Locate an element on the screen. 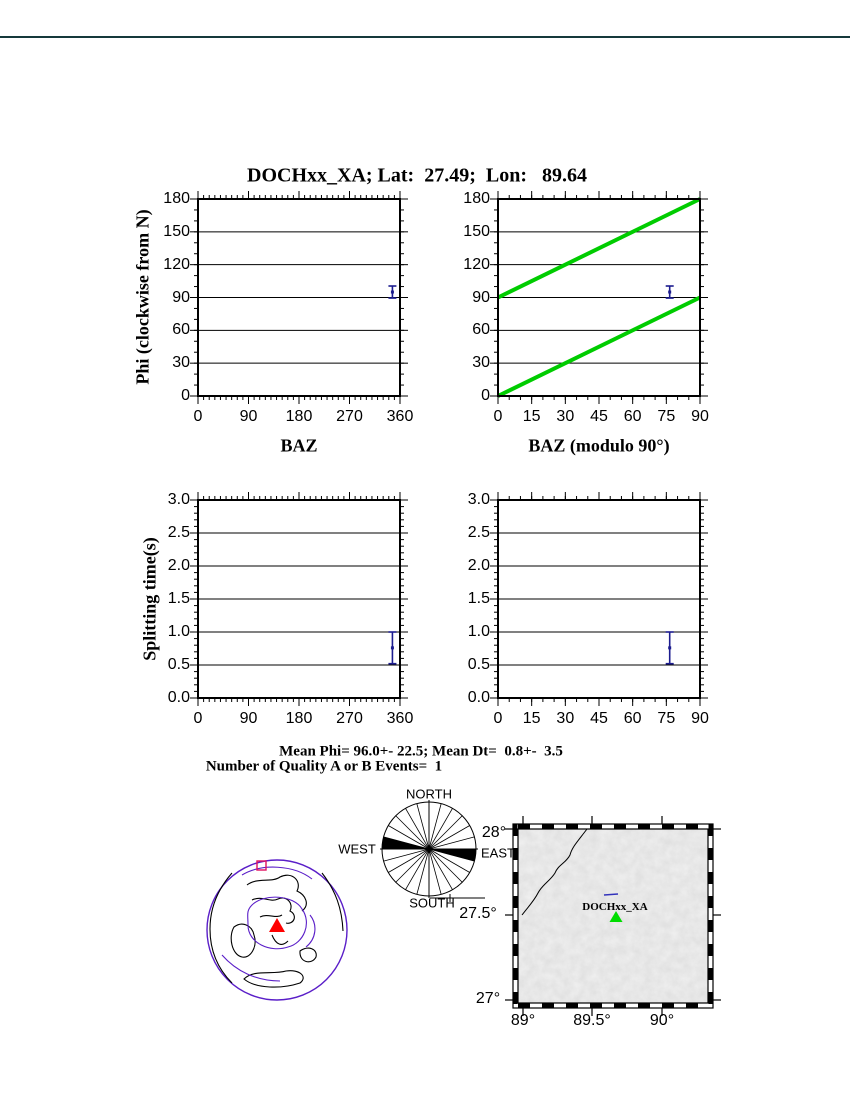  y-axis-title-phi: Phi (clockwise from N) is located at coordinates (142, 297).